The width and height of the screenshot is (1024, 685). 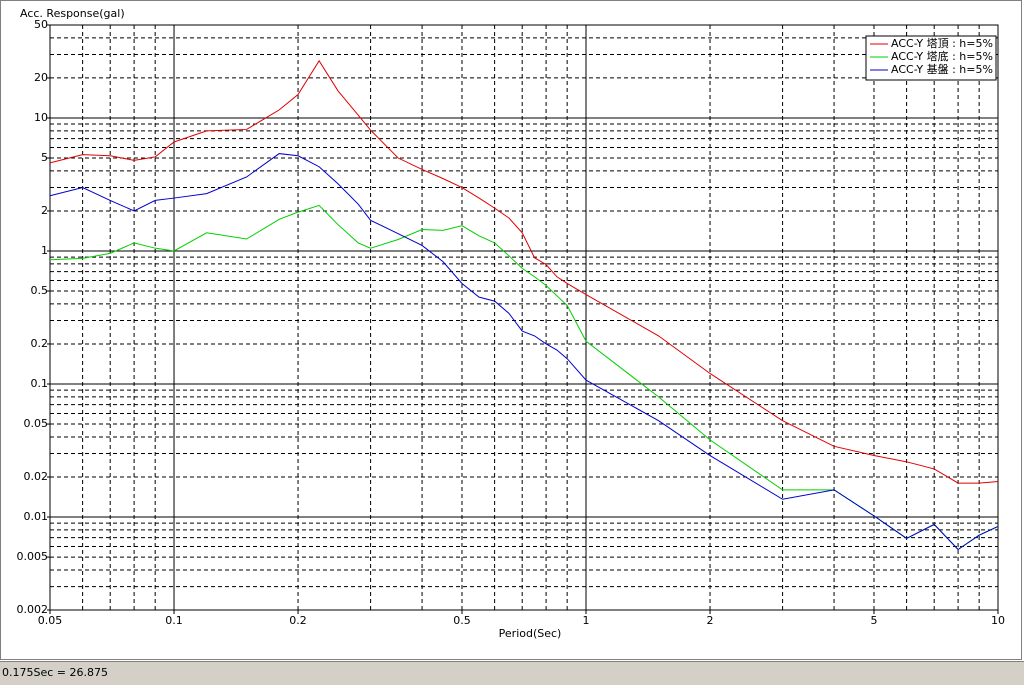 What do you see at coordinates (41, 117) in the screenshot?
I see `y-tick-label: 10` at bounding box center [41, 117].